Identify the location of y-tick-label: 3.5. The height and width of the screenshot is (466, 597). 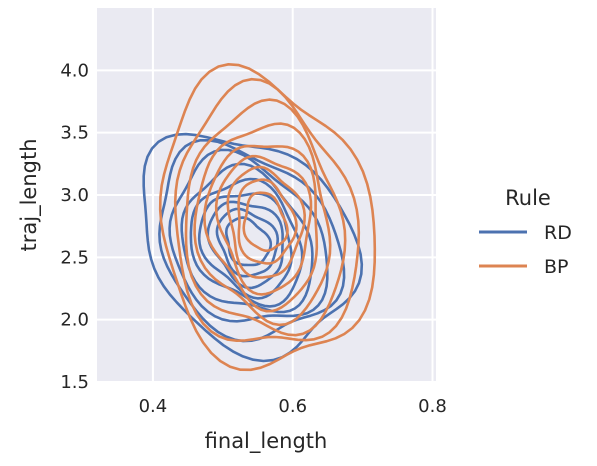
(74, 133).